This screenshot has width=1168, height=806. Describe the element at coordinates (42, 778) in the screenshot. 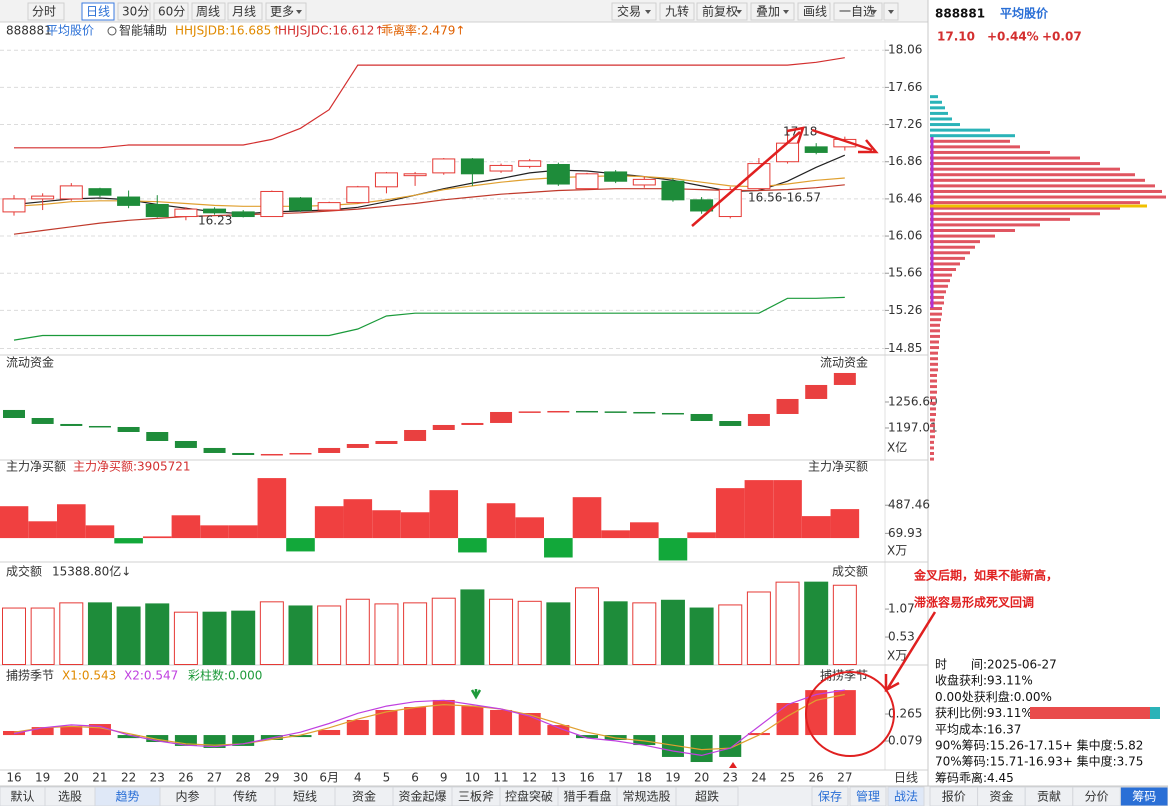

I see `x-tick-label: 19` at that location.